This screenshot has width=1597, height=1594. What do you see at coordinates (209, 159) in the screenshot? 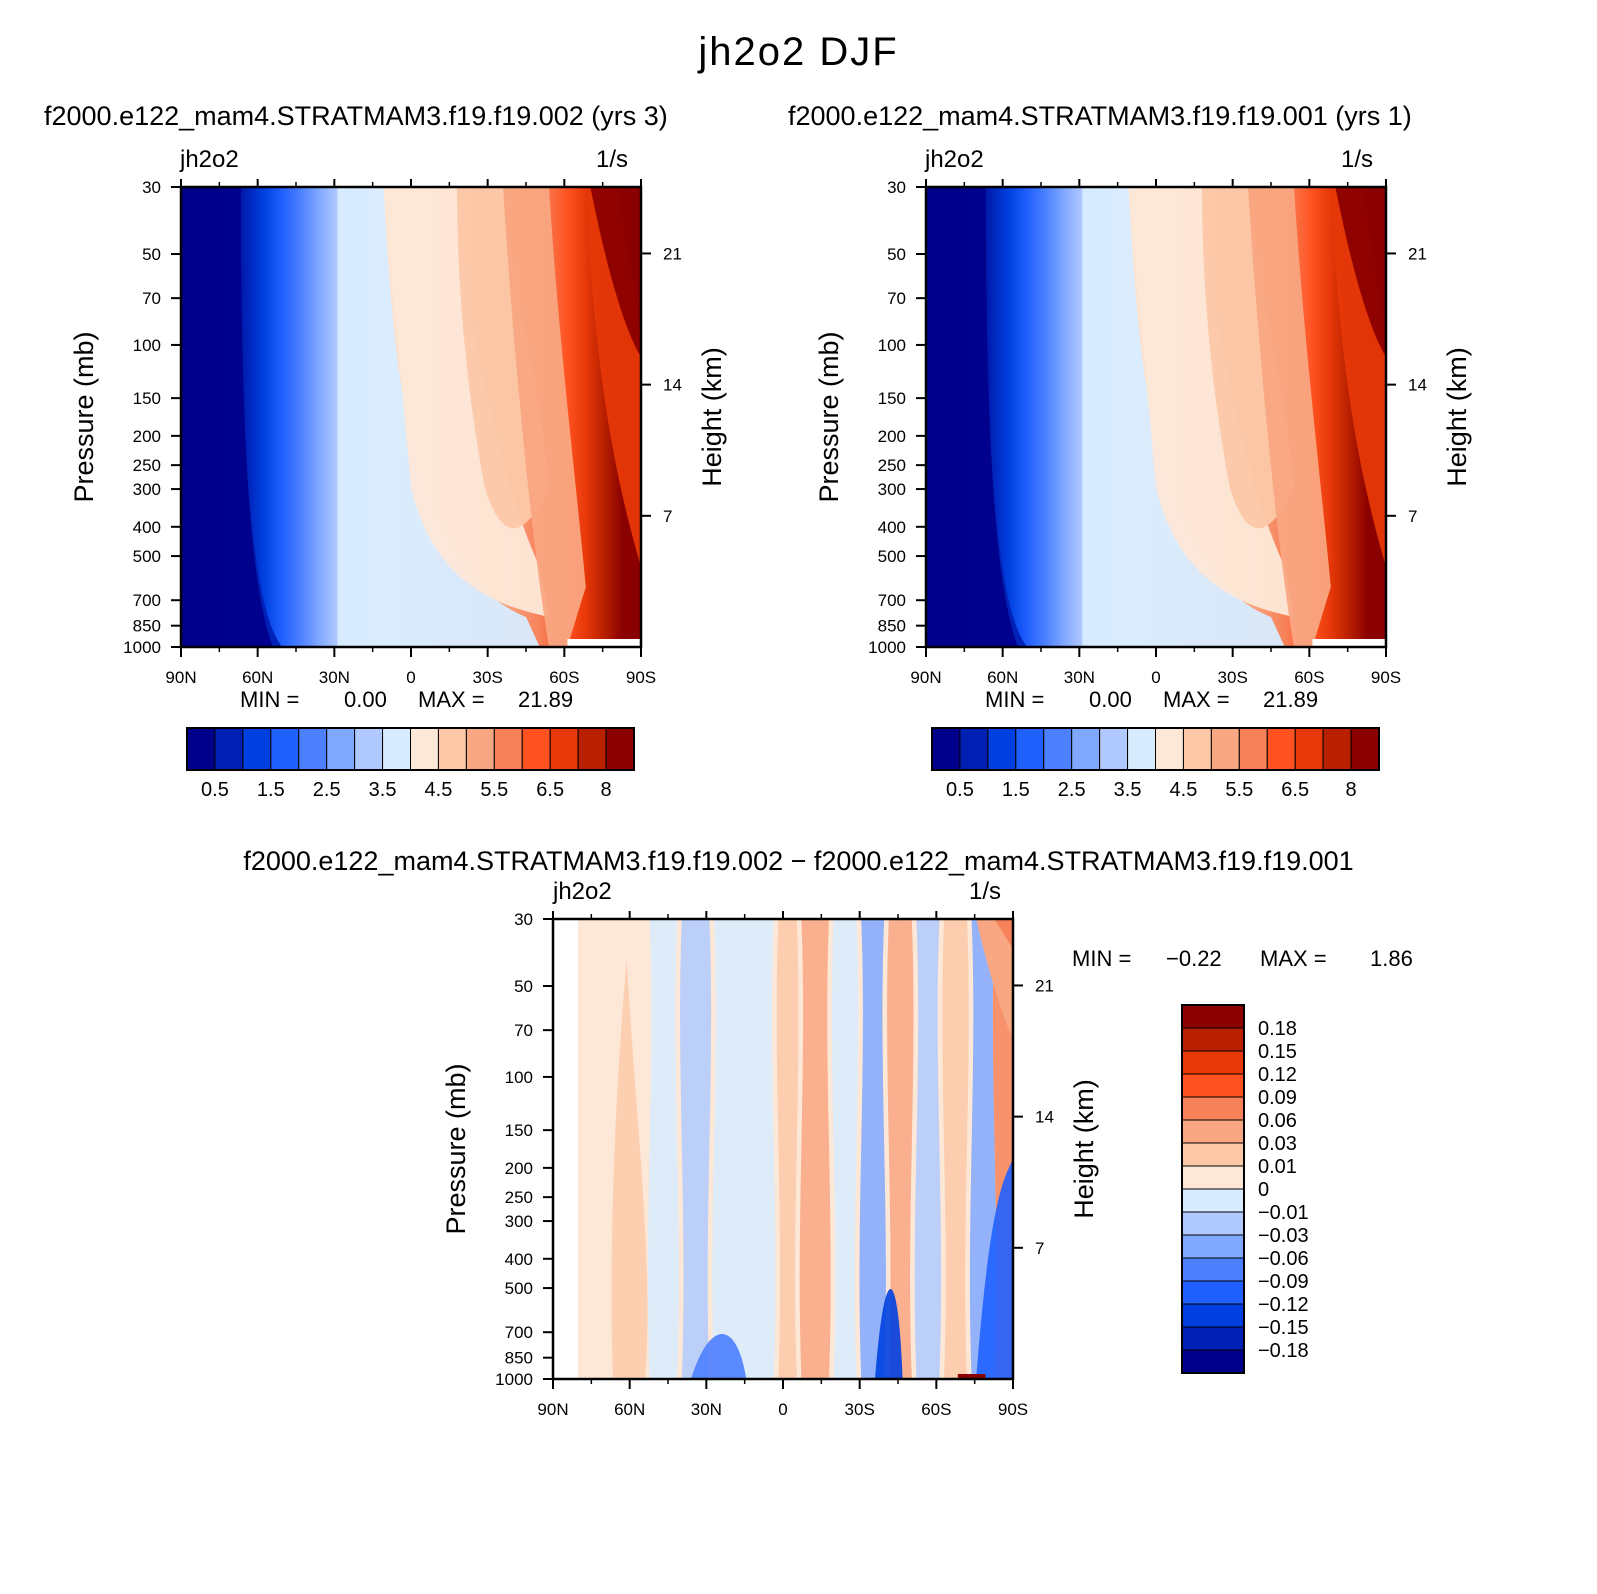
I see `panel-1-variable-label: jh2o2` at bounding box center [209, 159].